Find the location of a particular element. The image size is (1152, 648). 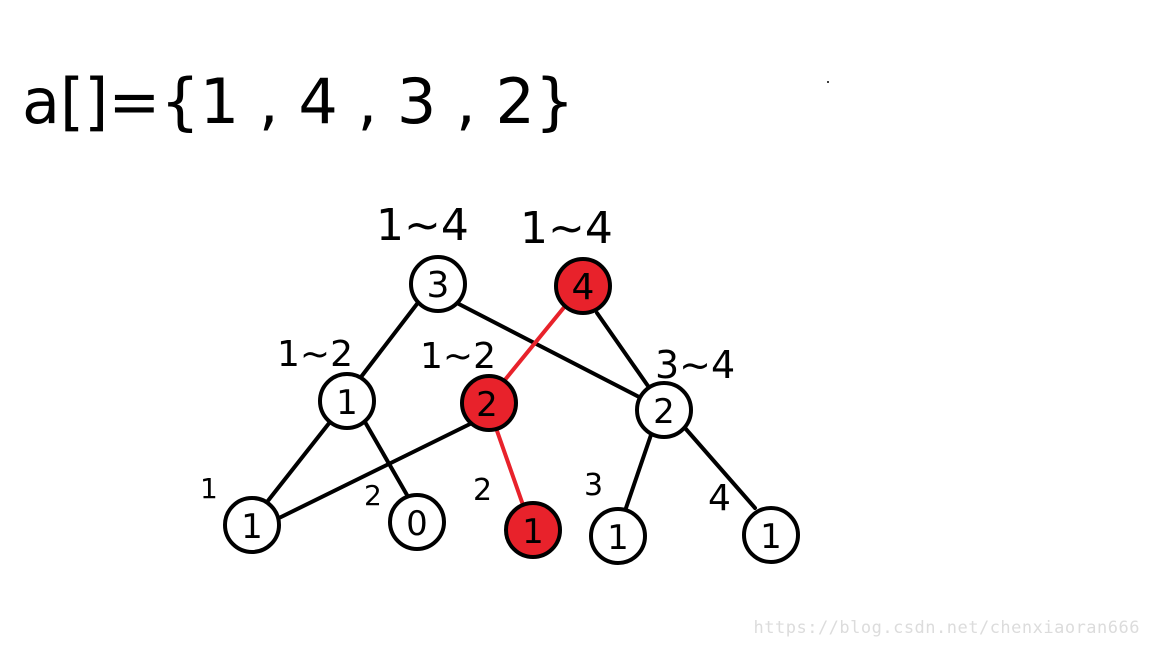

node-value: 0 is located at coordinates (417, 524).